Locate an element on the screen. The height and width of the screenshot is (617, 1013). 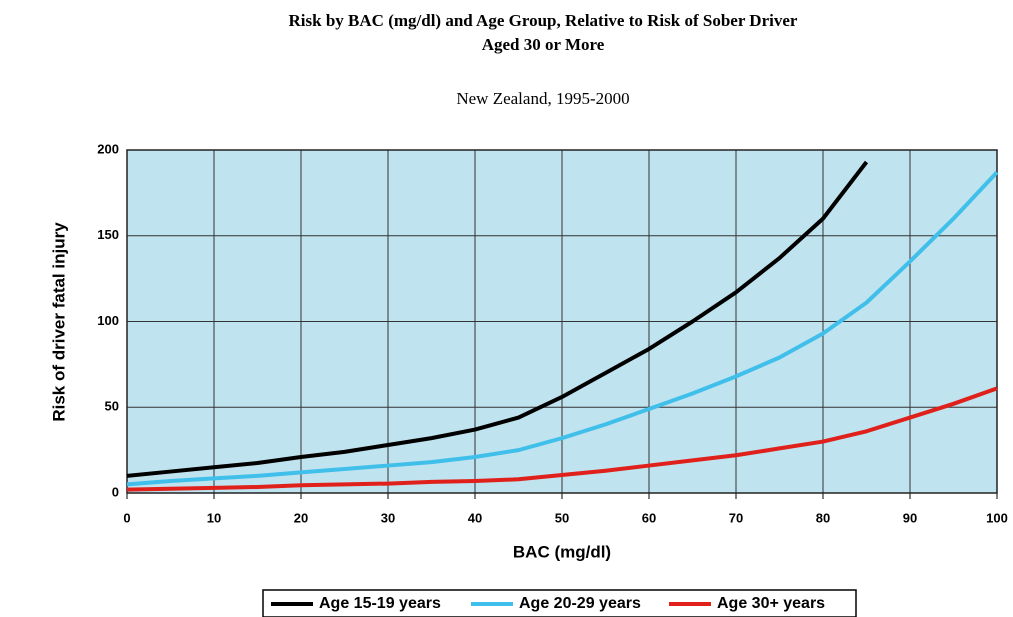
x-tick-label: 100 is located at coordinates (997, 517).